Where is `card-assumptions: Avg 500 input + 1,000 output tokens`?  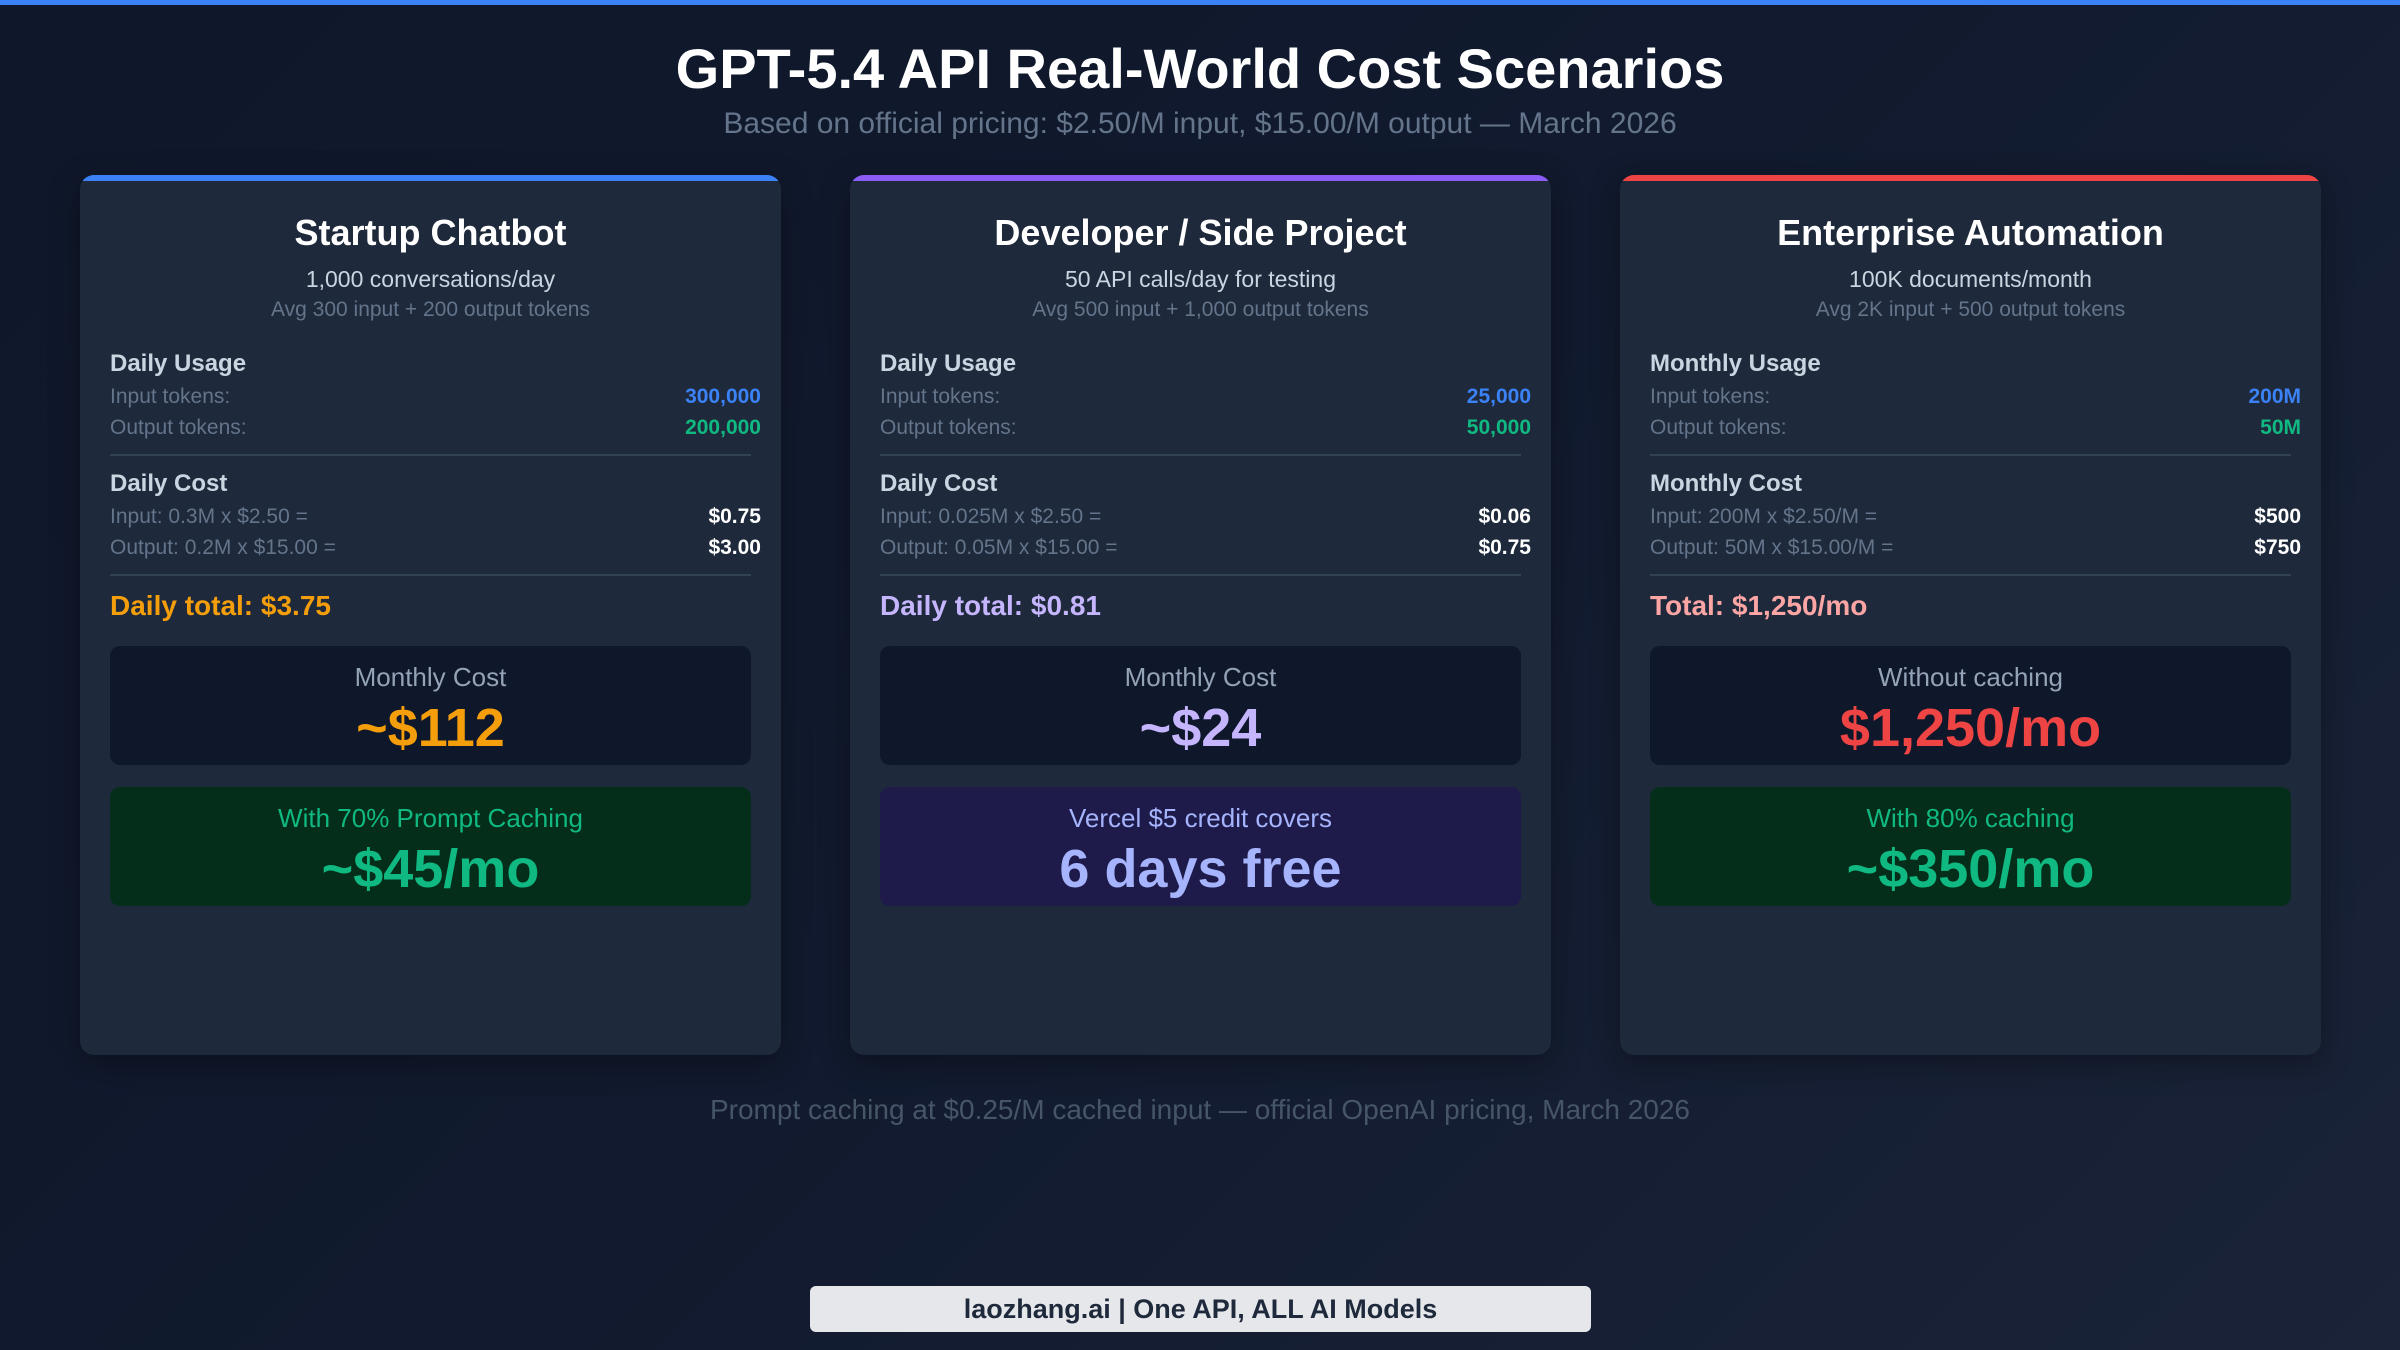 card-assumptions: Avg 500 input + 1,000 output tokens is located at coordinates (1200, 309).